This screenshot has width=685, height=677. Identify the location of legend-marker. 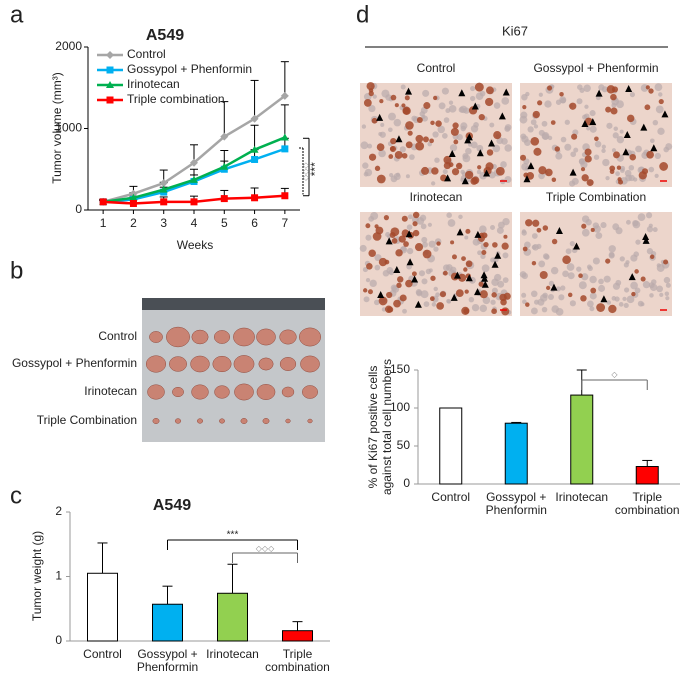
(110, 100).